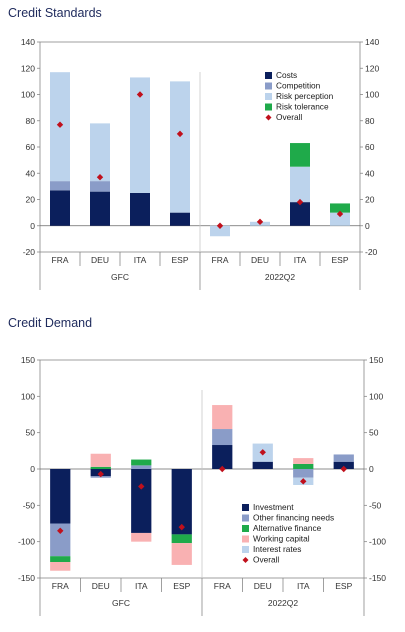 This screenshot has height=632, width=405. I want to click on y-tick-label-left: 150, so click(28, 360).